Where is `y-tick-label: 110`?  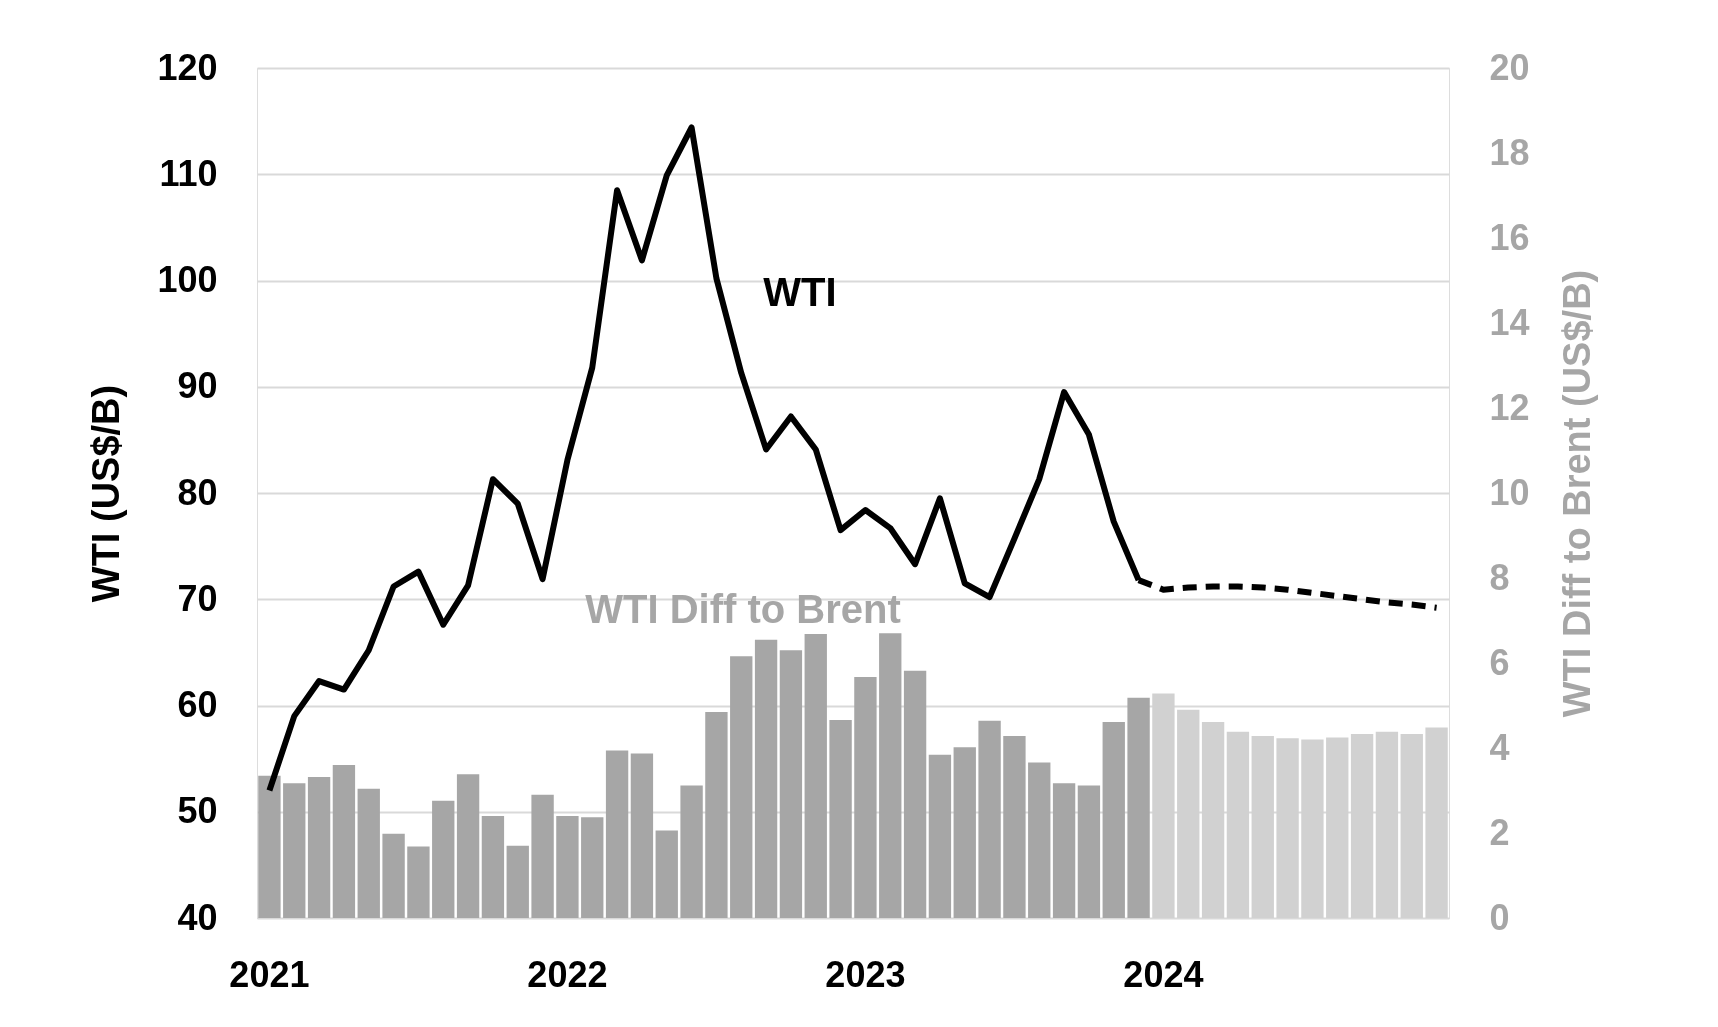
y-tick-label: 110 is located at coordinates (188, 173).